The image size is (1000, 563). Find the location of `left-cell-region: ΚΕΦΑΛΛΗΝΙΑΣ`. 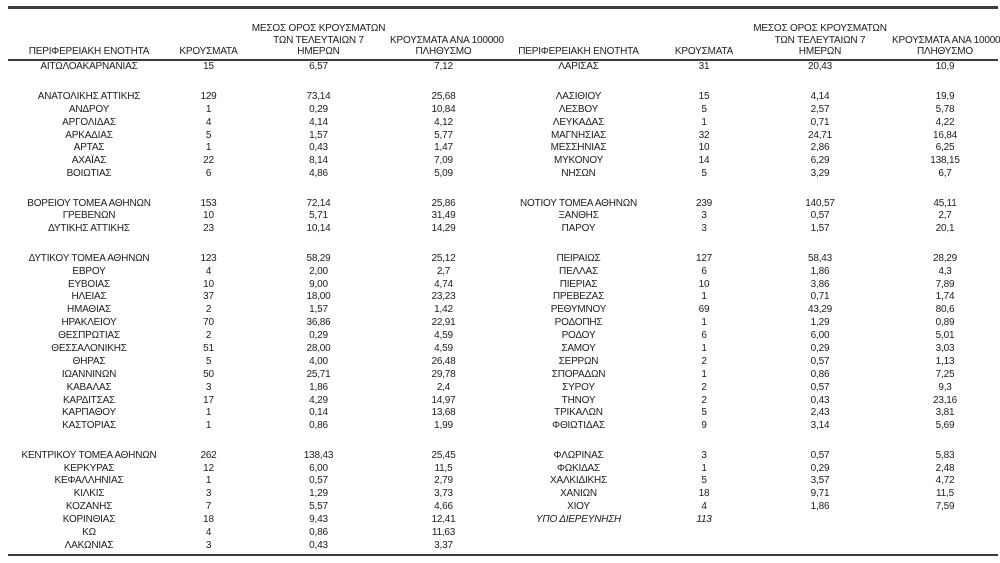

left-cell-region: ΚΕΦΑΛΛΗΝΙΑΣ is located at coordinates (89, 481).